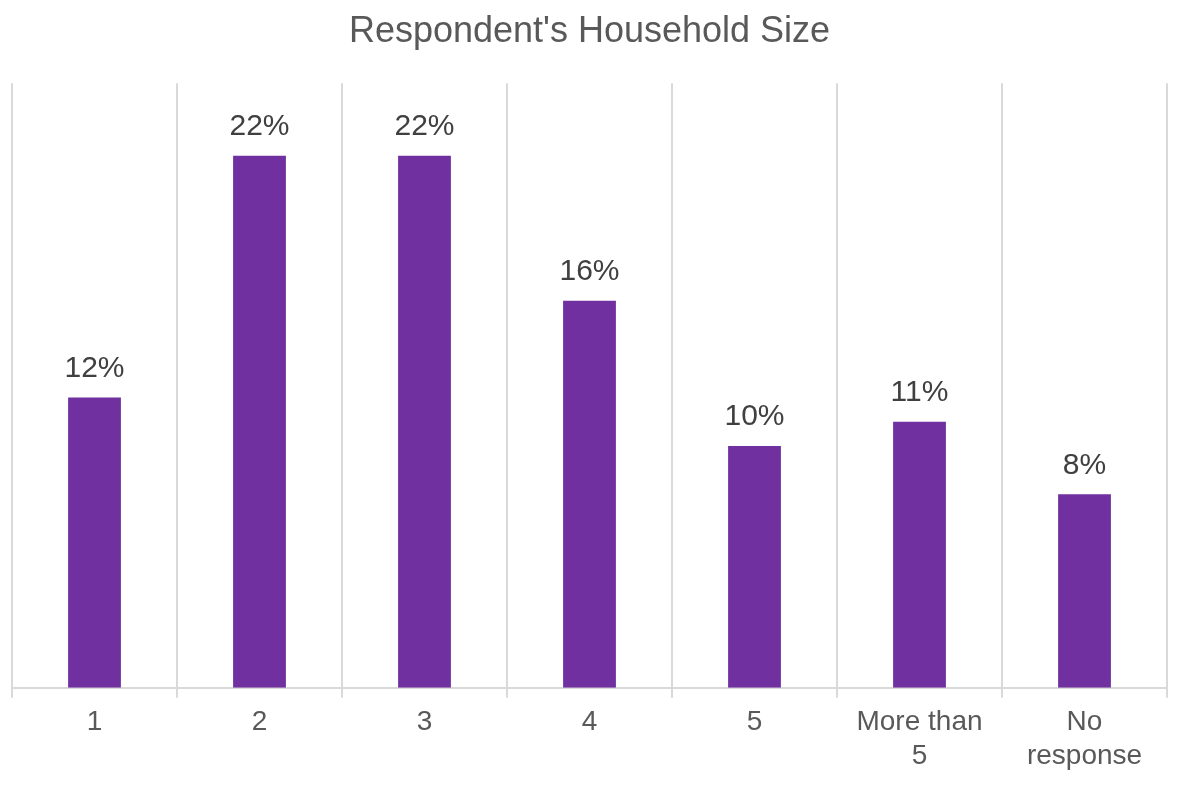 This screenshot has width=1179, height=789. Describe the element at coordinates (424, 721) in the screenshot. I see `x-tick-label: 3` at that location.